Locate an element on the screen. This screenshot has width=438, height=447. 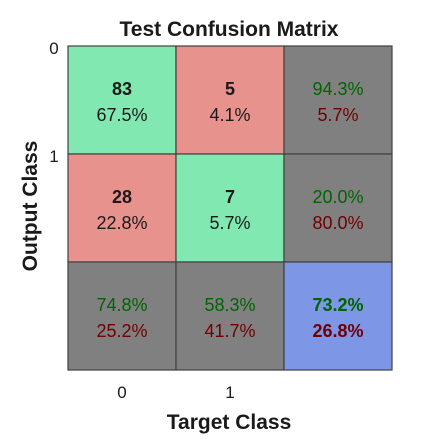
cell-count: 7 is located at coordinates (230, 197).